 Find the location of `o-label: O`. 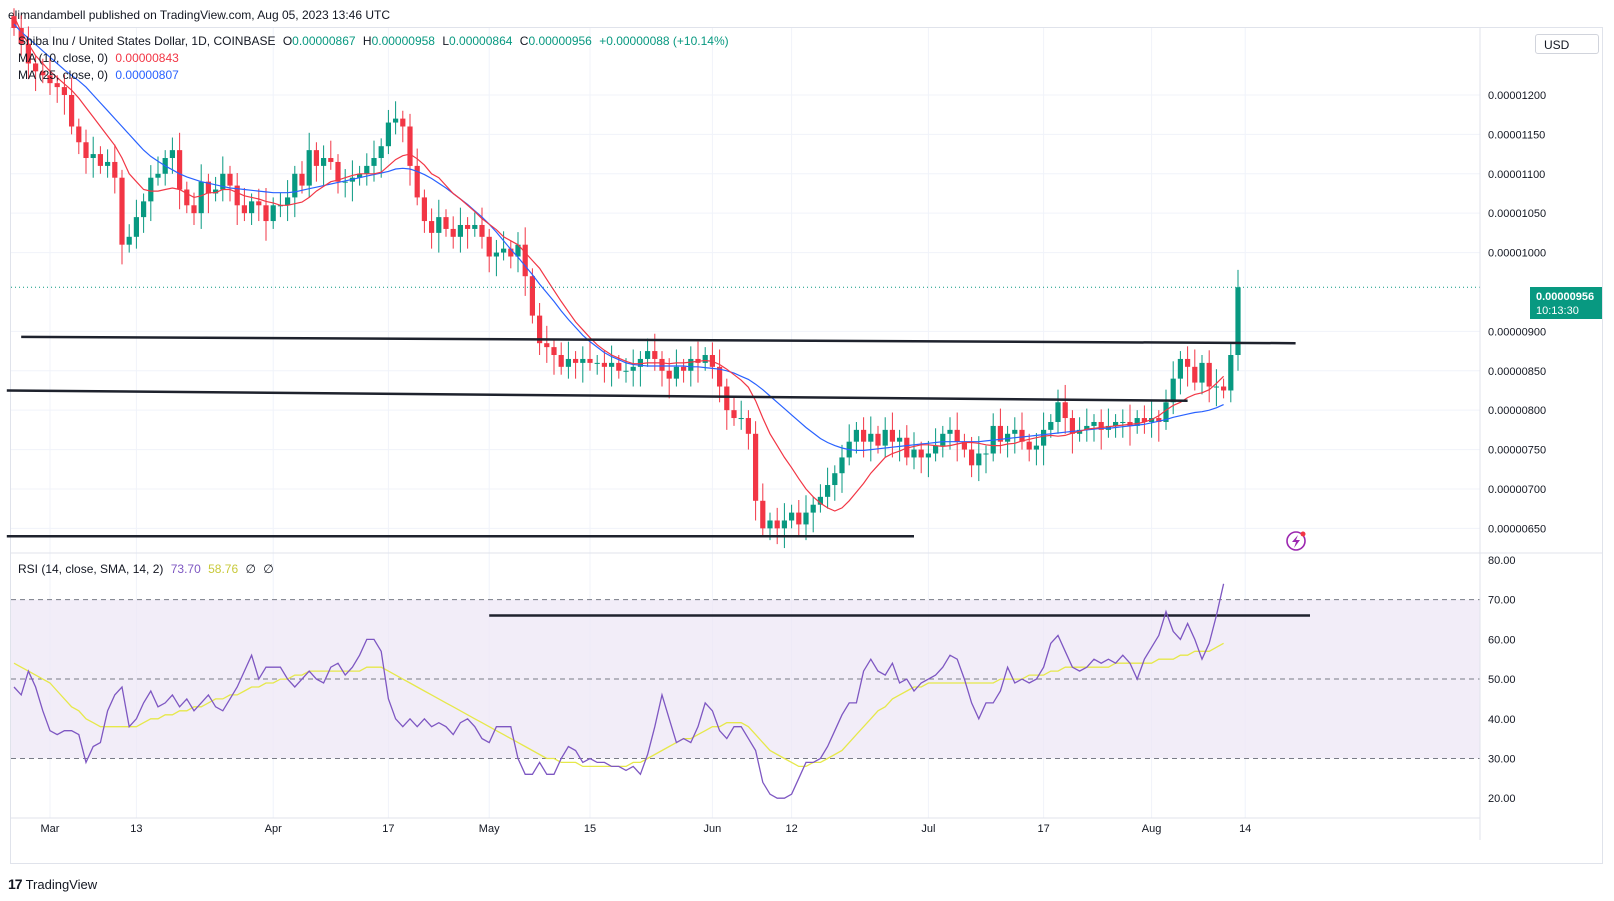

o-label: O is located at coordinates (287, 41).